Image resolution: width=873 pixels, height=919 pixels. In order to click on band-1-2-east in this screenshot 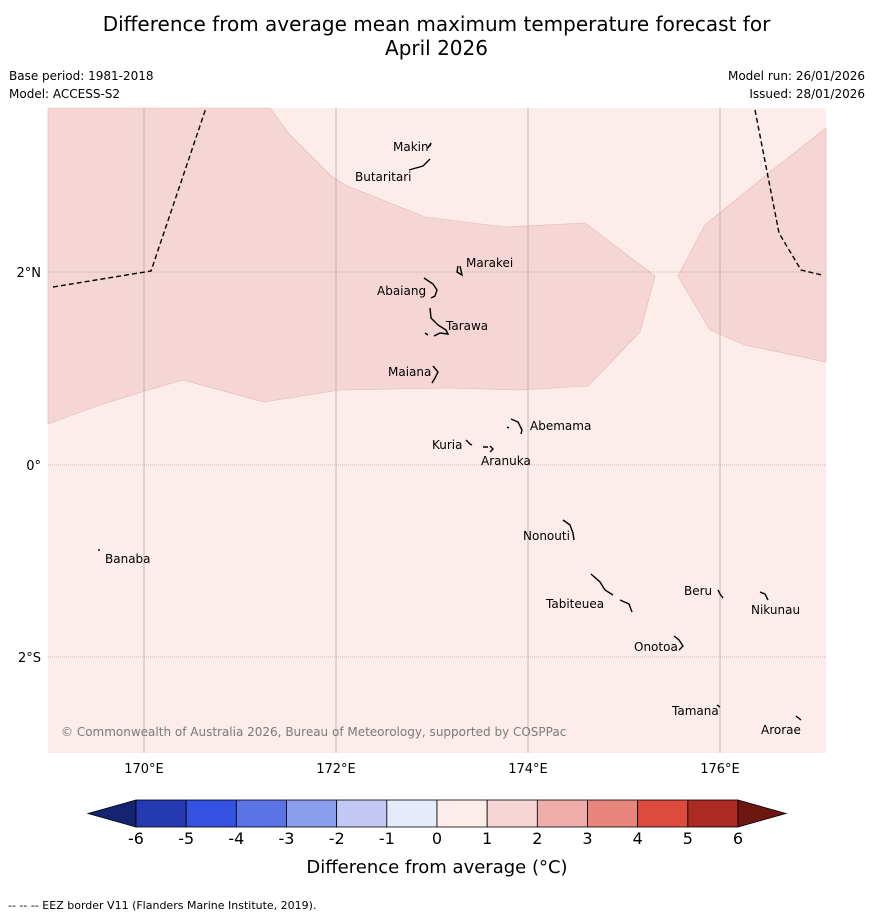, I will do `click(752, 245)`.